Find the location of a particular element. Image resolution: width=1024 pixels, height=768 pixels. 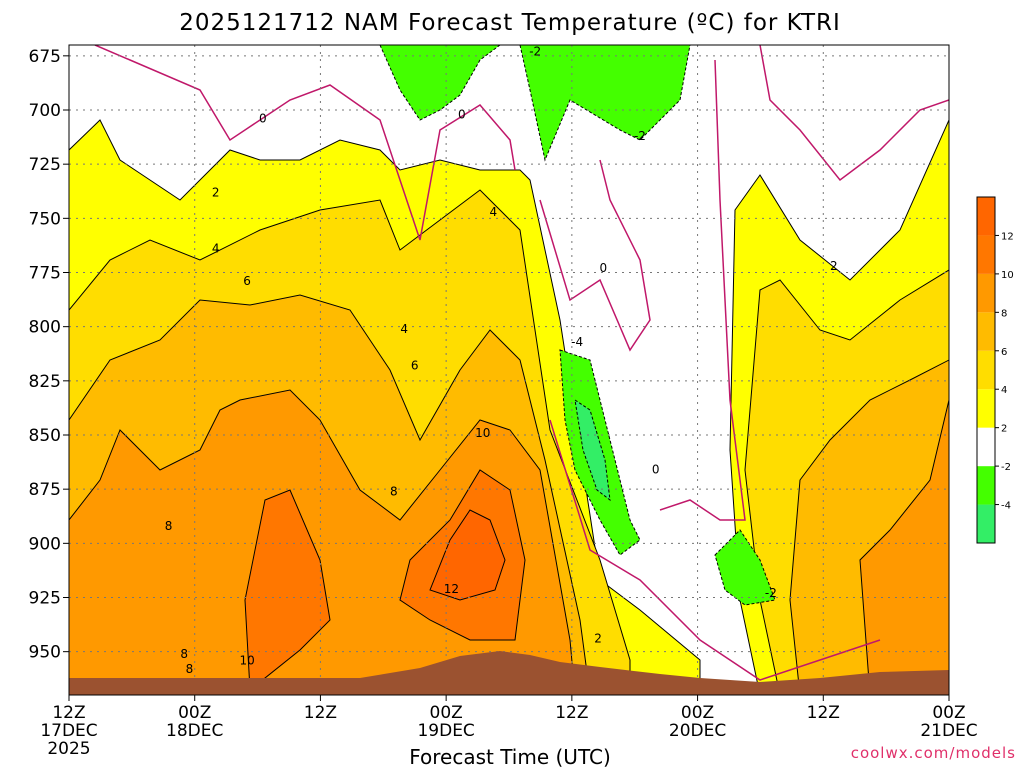

colorbar-label: 12 is located at coordinates (1007, 236).